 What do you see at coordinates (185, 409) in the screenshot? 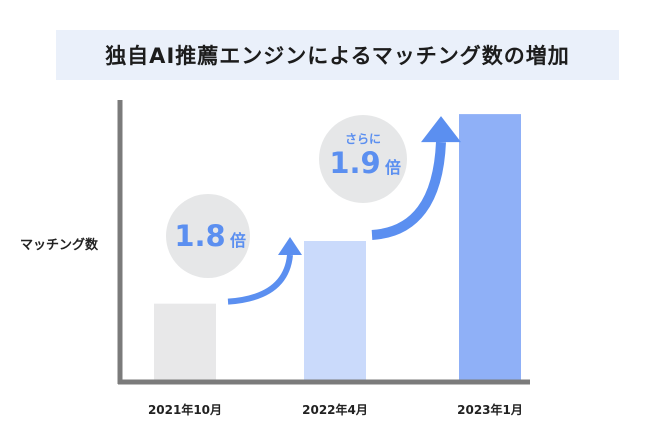
I see `x-tick-label: 2021年10月` at bounding box center [185, 409].